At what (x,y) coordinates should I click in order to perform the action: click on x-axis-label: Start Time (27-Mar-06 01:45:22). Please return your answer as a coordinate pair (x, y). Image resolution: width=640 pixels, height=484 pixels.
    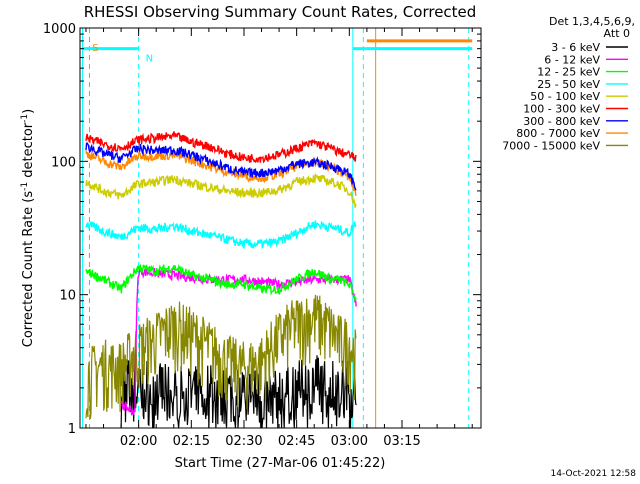
    Looking at the image, I should click on (280, 463).